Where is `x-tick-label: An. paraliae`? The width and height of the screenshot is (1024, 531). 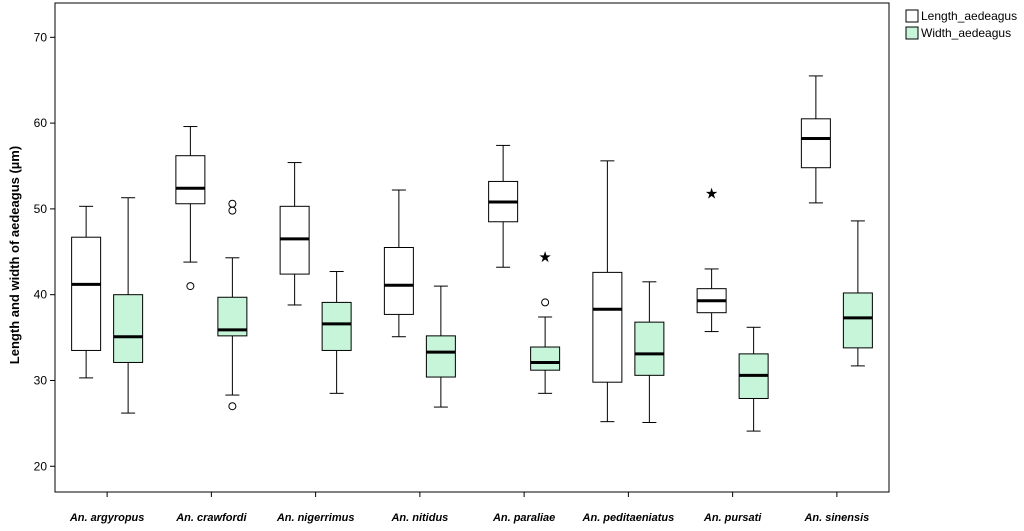
x-tick-label: An. paraliae is located at coordinates (523, 518).